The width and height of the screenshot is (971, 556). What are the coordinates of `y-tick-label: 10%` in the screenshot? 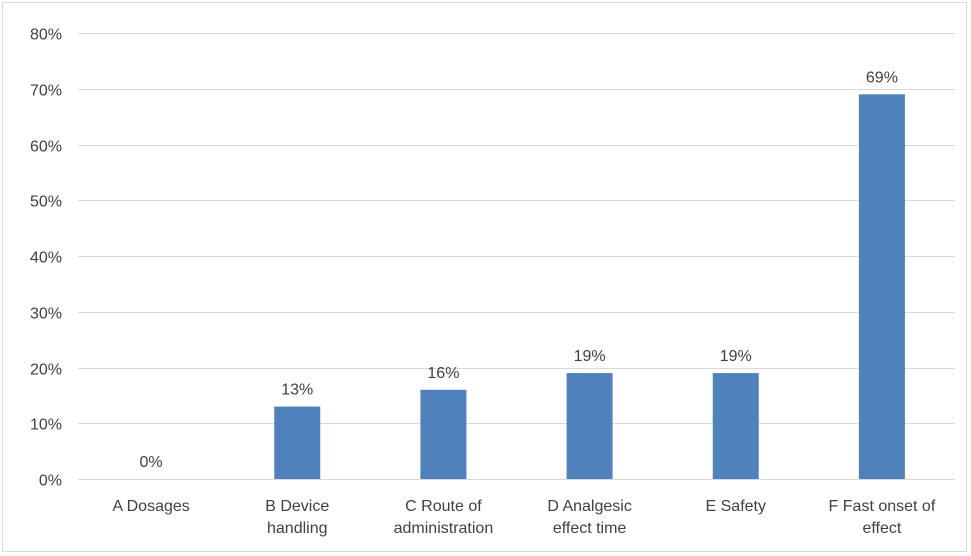 It's located at (46, 425).